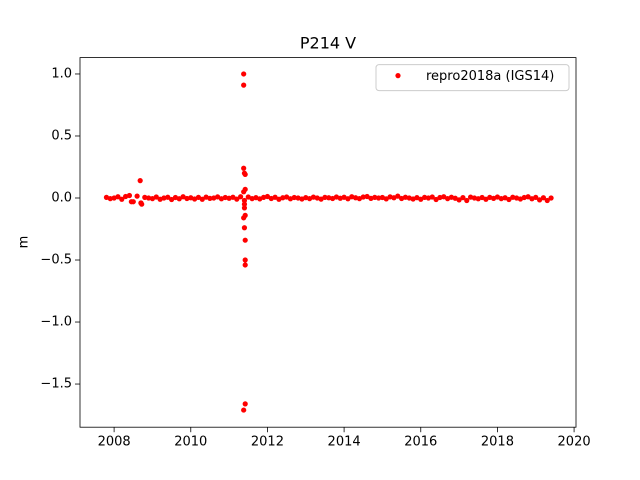  I want to click on legend-box, so click(472, 78).